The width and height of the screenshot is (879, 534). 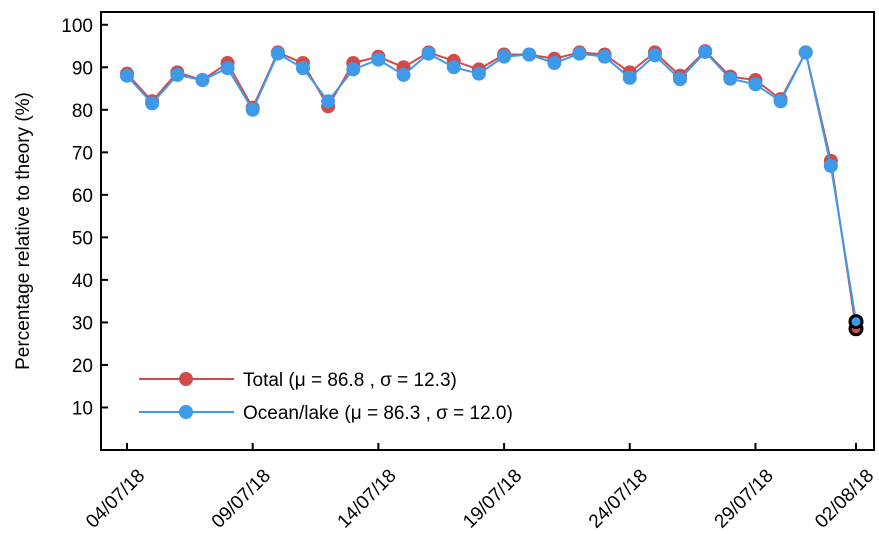 I want to click on legend-marker-ocean-lake, so click(x=186, y=412).